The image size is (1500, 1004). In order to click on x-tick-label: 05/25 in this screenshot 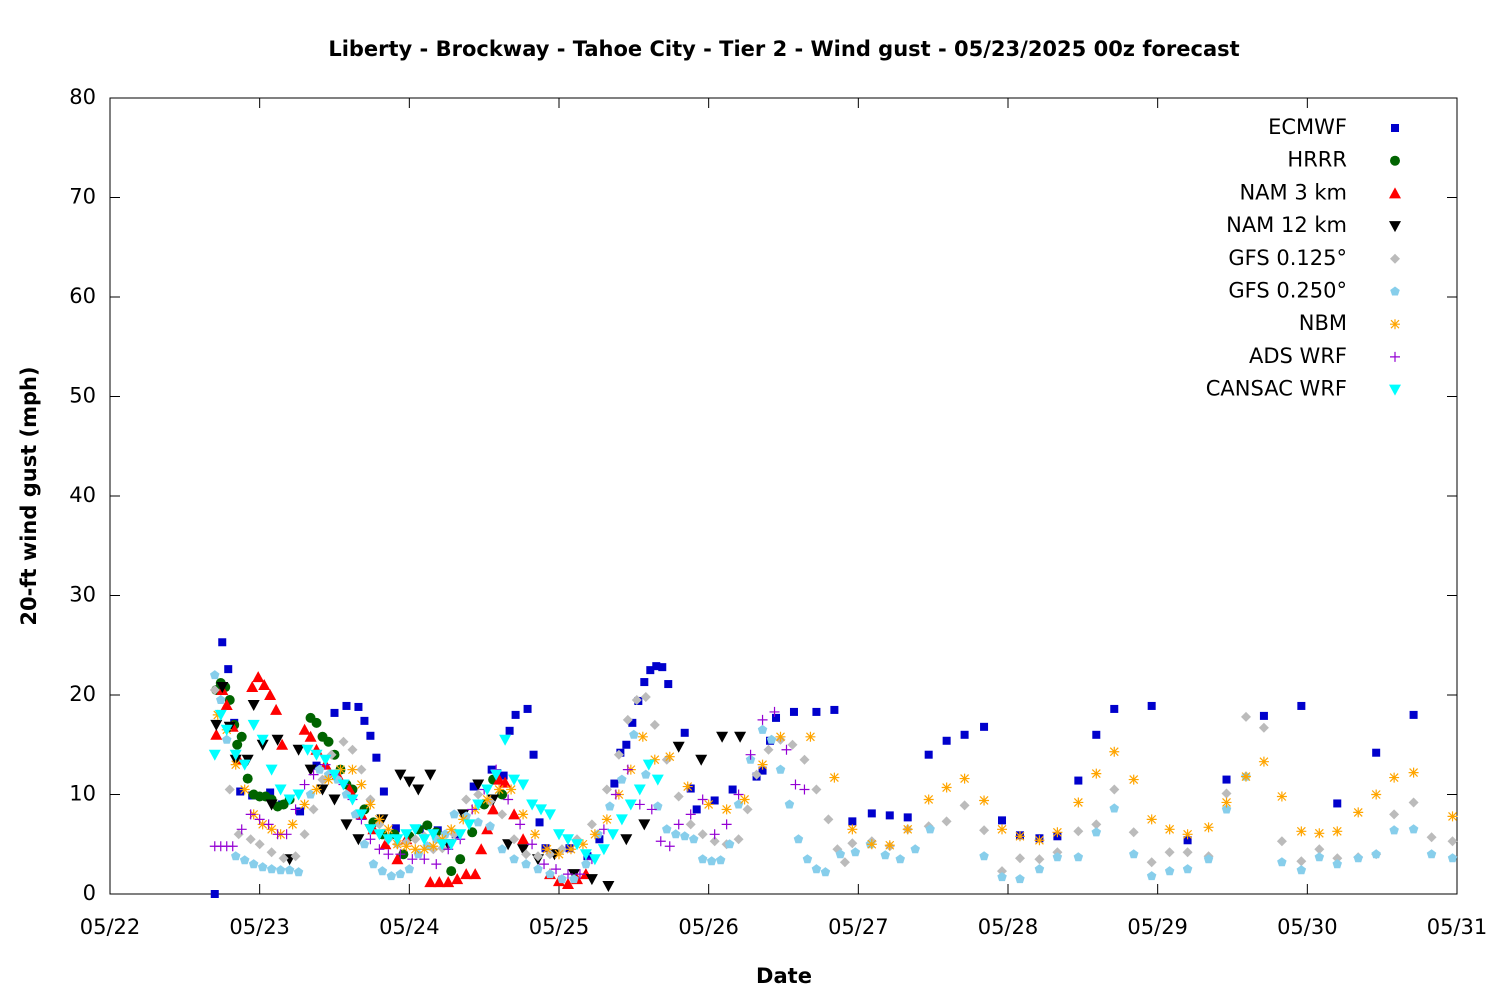, I will do `click(559, 927)`.